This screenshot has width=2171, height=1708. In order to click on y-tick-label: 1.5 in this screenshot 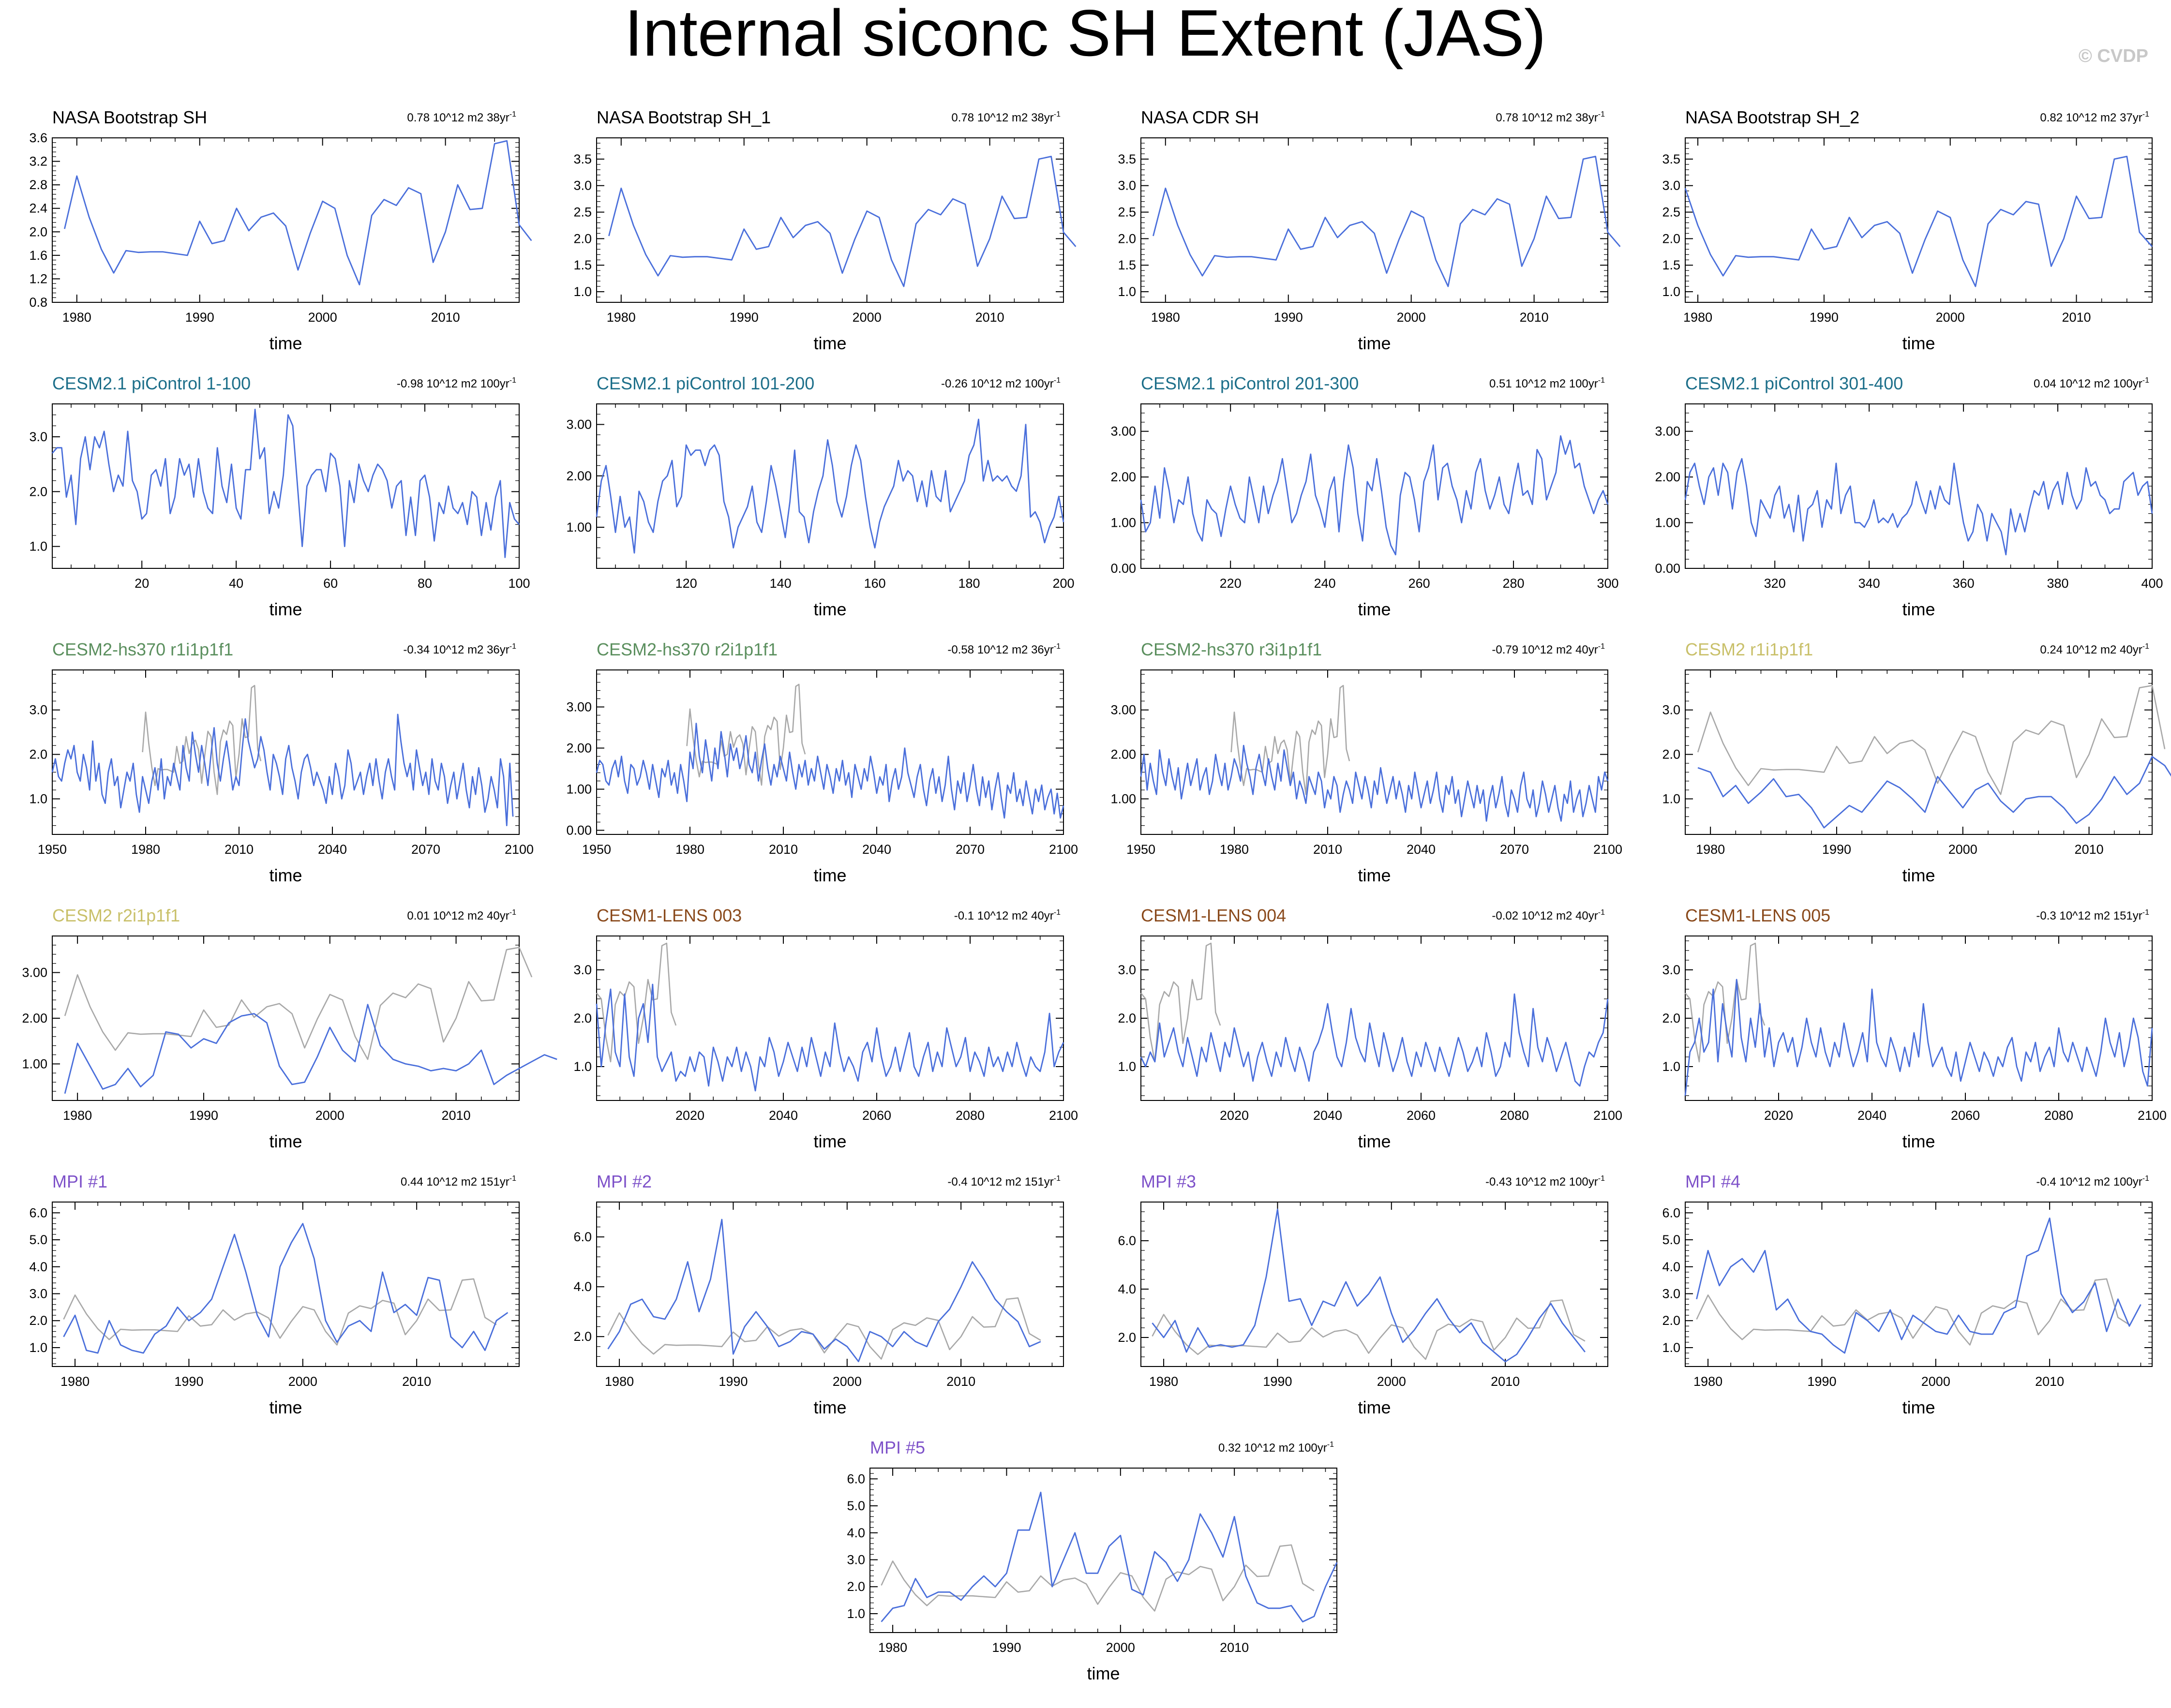, I will do `click(1127, 265)`.